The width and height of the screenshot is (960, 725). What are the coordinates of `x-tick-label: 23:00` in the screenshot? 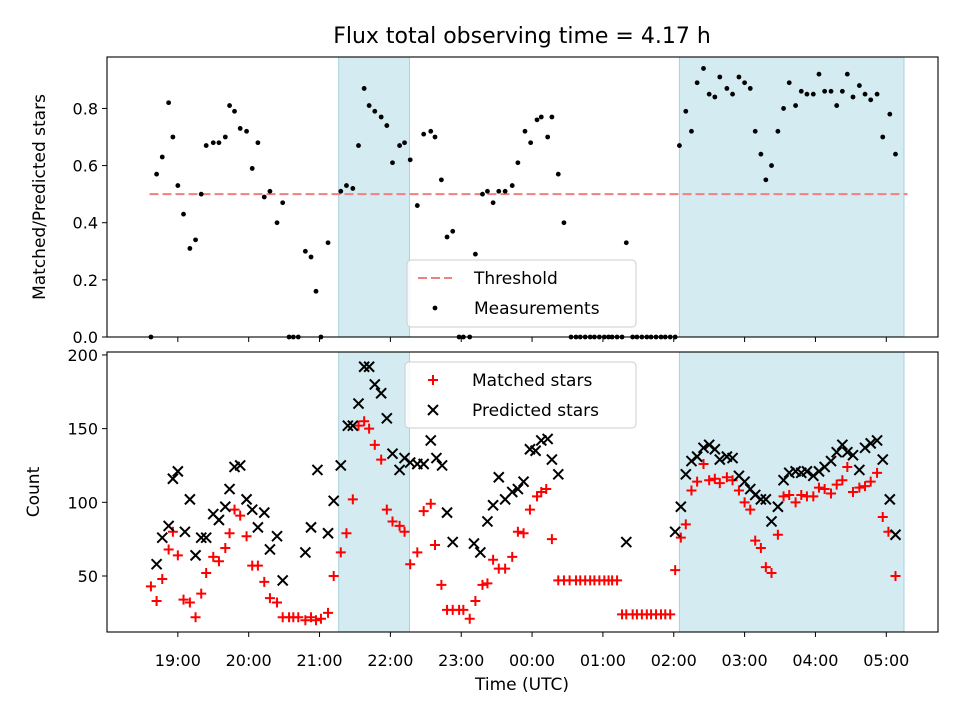 It's located at (461, 660).